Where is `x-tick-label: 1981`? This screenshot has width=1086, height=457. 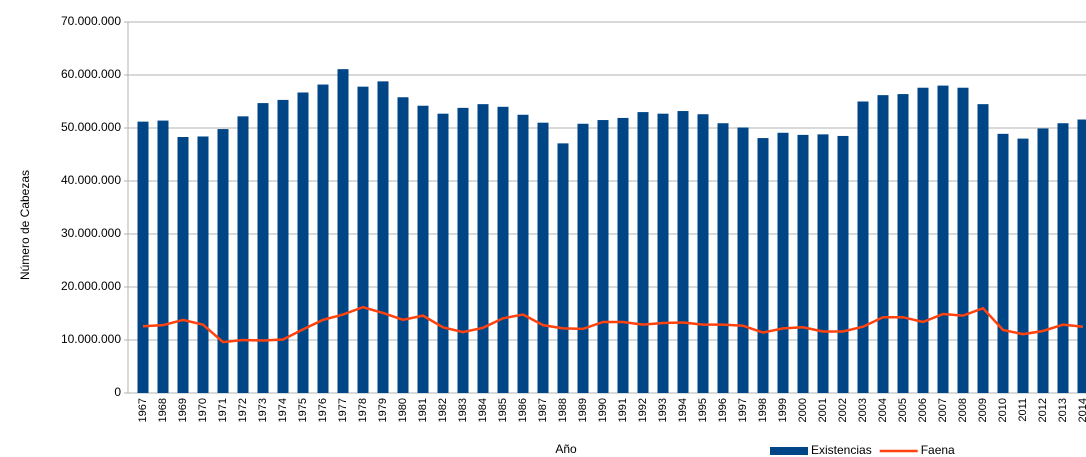
x-tick-label: 1981 is located at coordinates (423, 410).